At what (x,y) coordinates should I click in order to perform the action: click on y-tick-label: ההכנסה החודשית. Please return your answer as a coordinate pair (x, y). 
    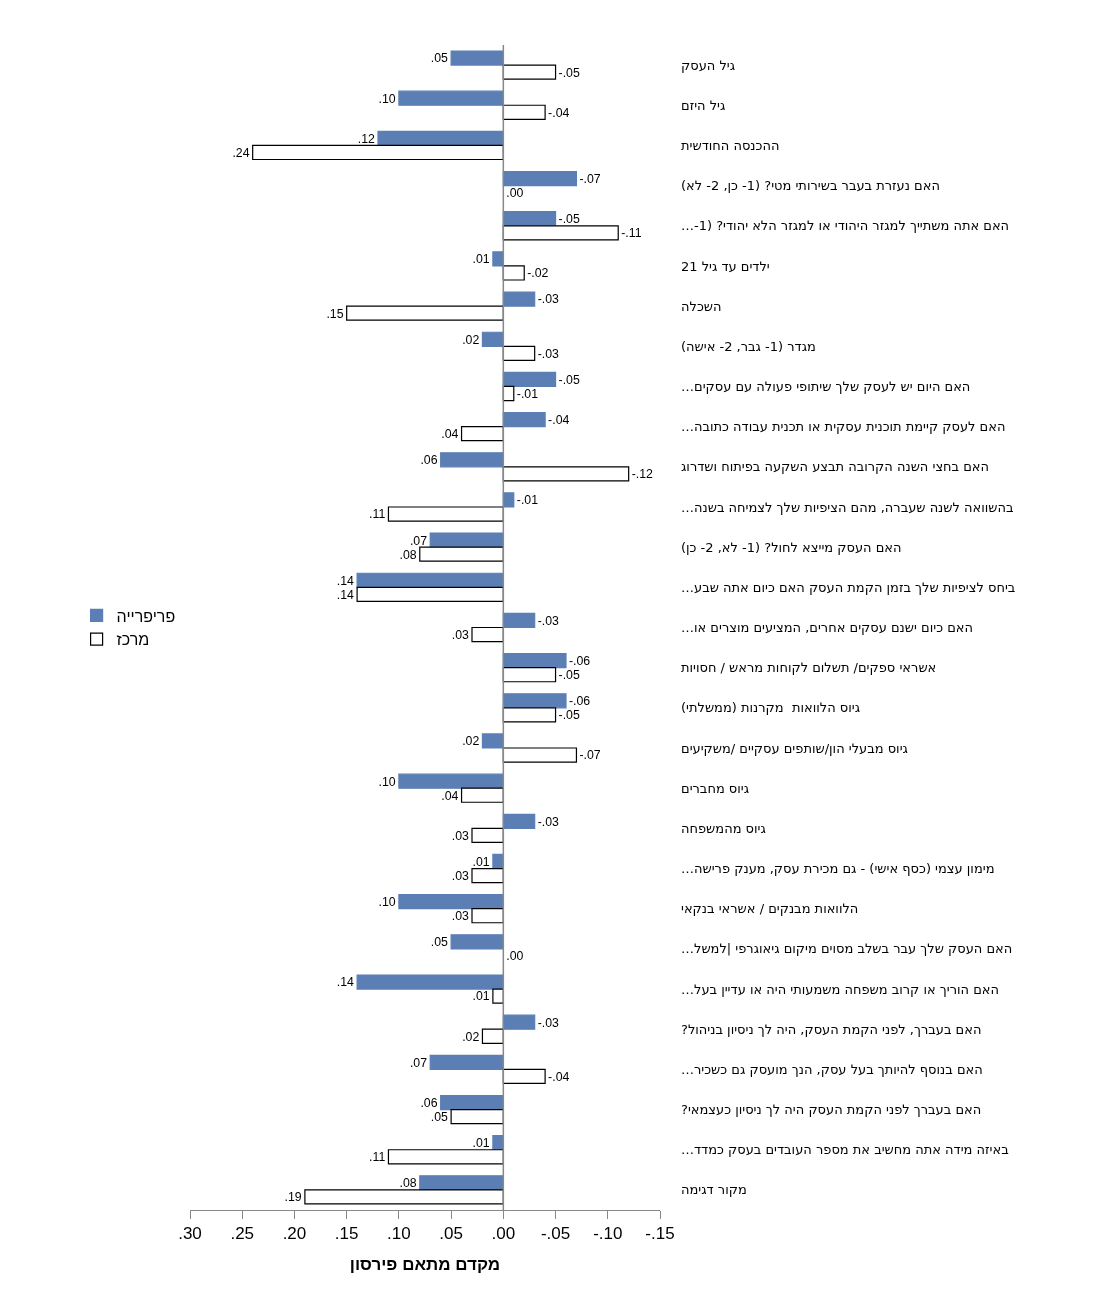
    Looking at the image, I should click on (730, 145).